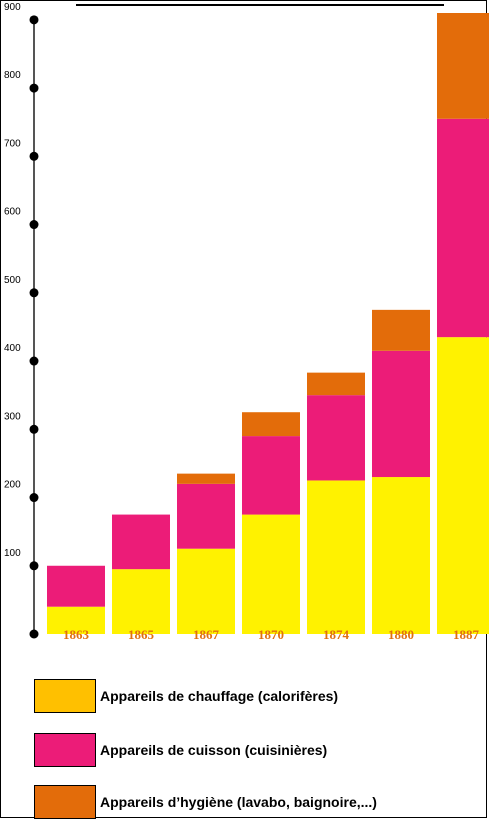 The height and width of the screenshot is (820, 489). I want to click on legend-label-chauffage: Appareils de chauffage (calorifères), so click(219, 696).